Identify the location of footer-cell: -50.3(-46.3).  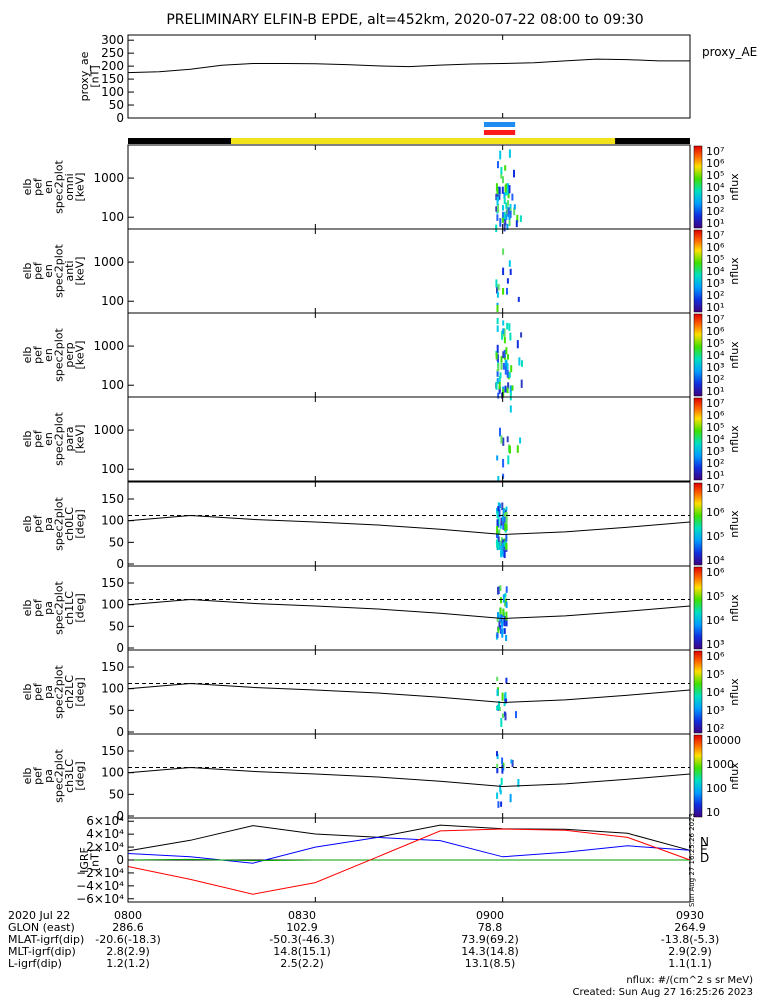
(302, 939).